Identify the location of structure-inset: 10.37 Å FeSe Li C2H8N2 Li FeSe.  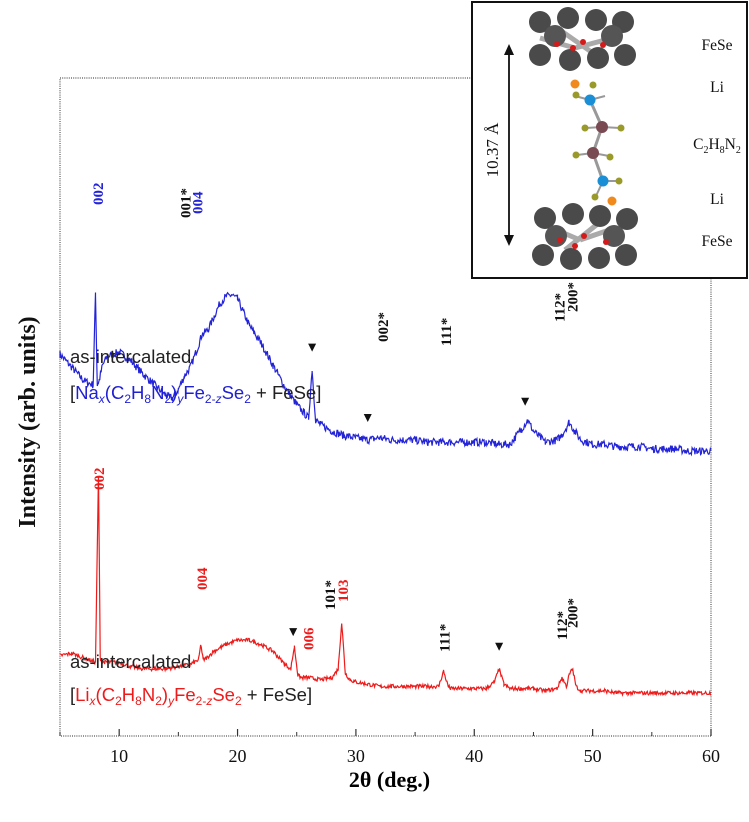
(609, 140).